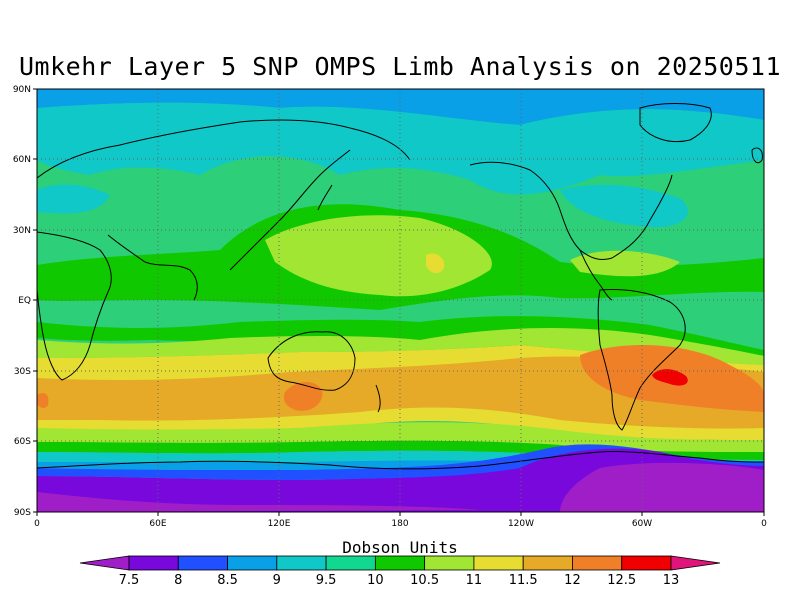 The image size is (800, 600). I want to click on coast-new-zealand, so click(378, 398).